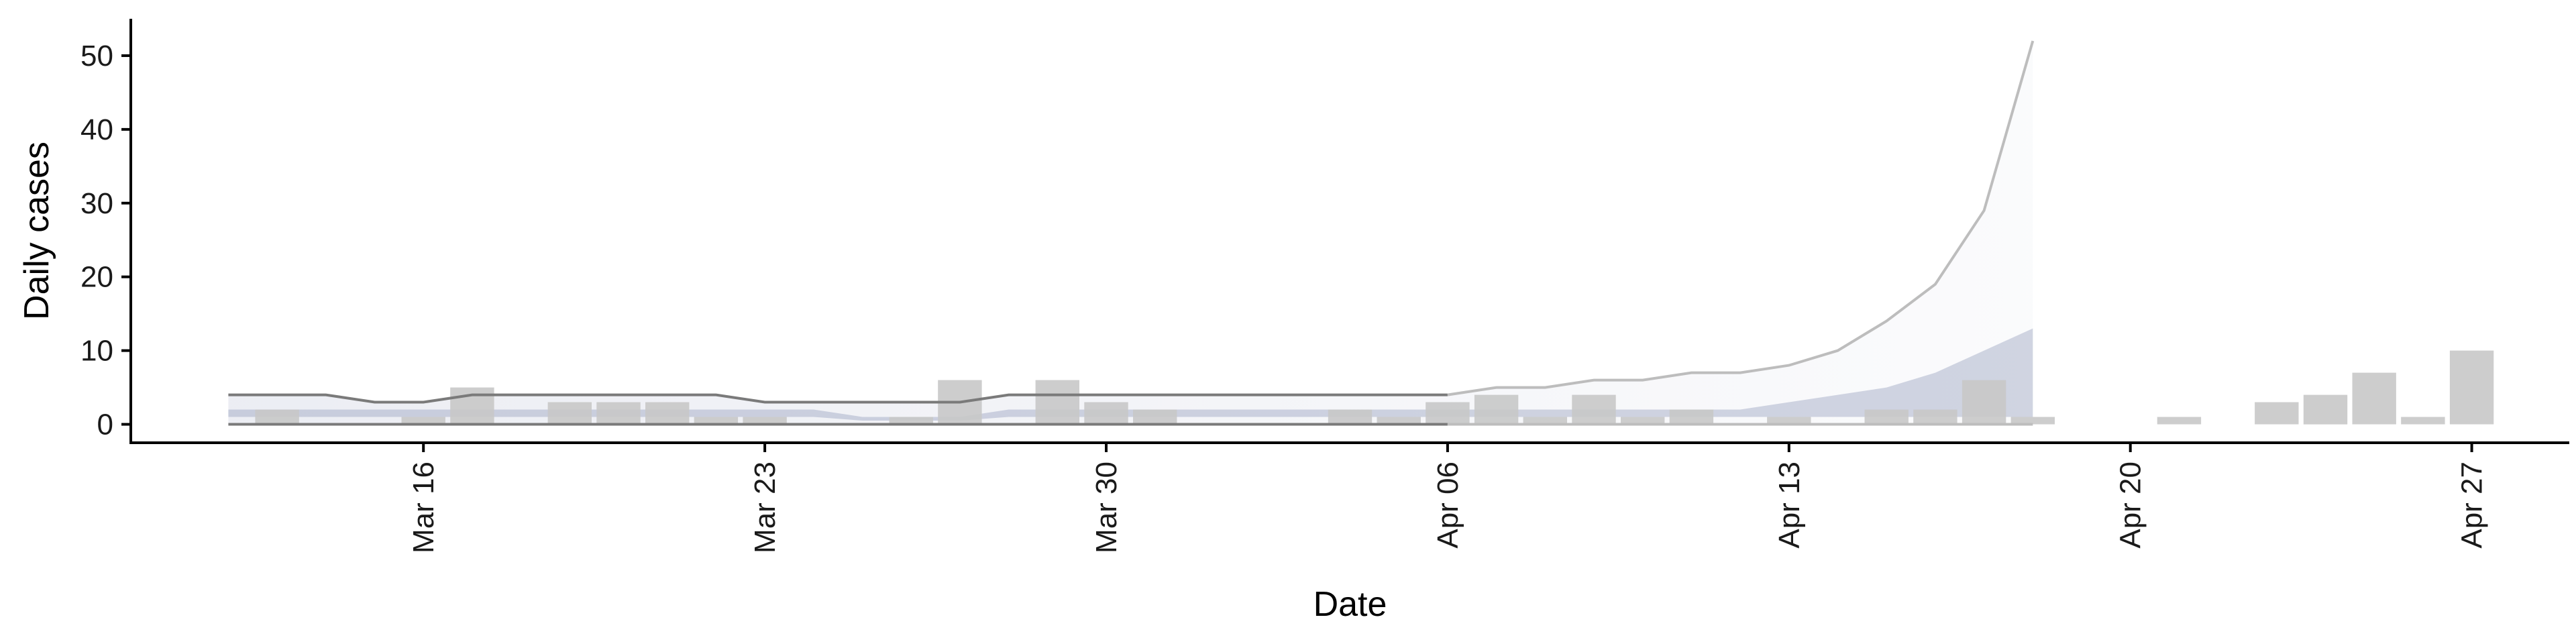 This screenshot has height=644, width=2576. What do you see at coordinates (765, 507) in the screenshot?
I see `x-tick-label-2020-03-23: Mar 23` at bounding box center [765, 507].